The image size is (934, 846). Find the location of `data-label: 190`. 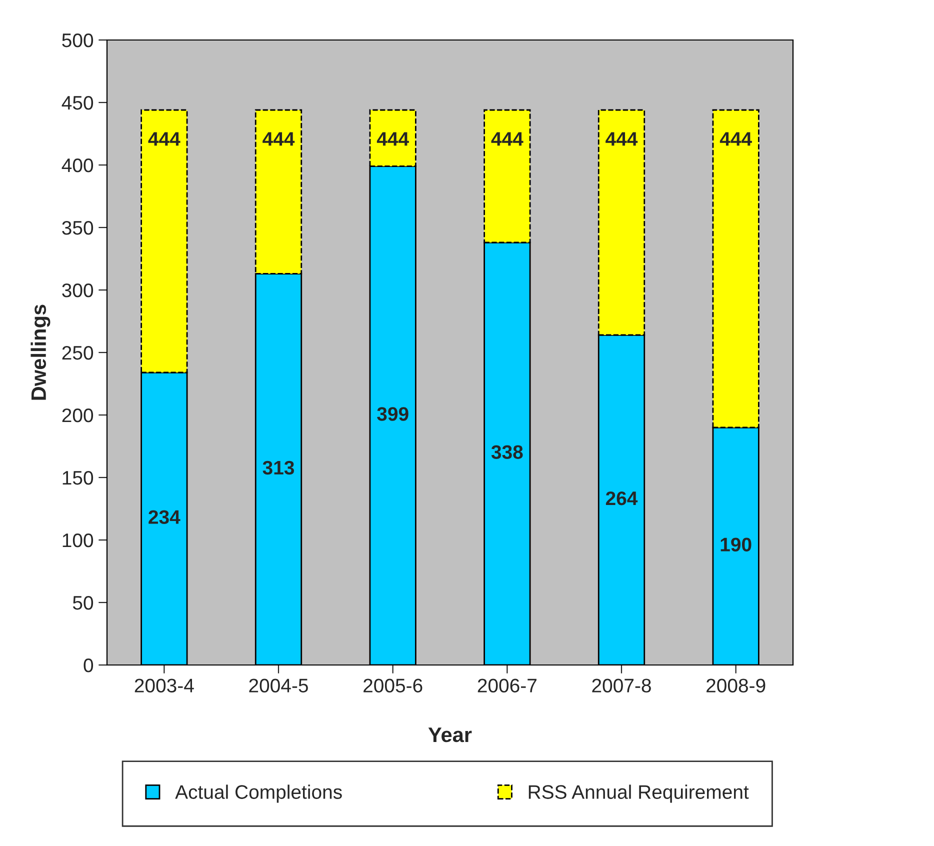

data-label: 190 is located at coordinates (736, 545).